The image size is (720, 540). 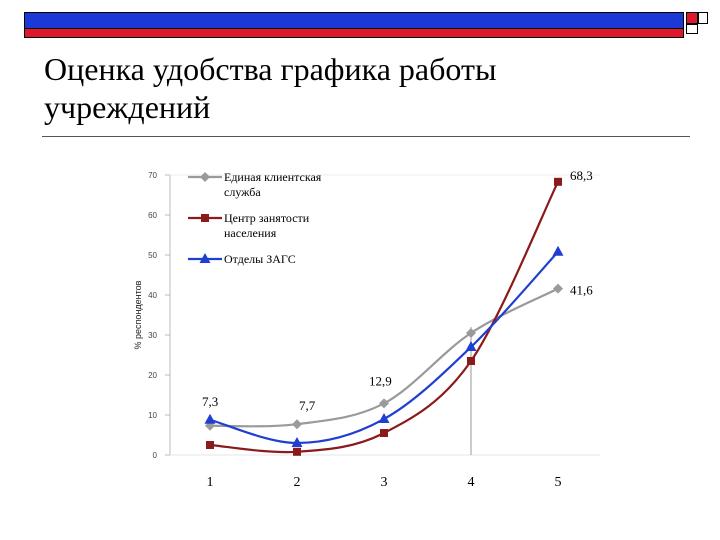 What do you see at coordinates (581, 290) in the screenshot?
I see `data-label: 41,6` at bounding box center [581, 290].